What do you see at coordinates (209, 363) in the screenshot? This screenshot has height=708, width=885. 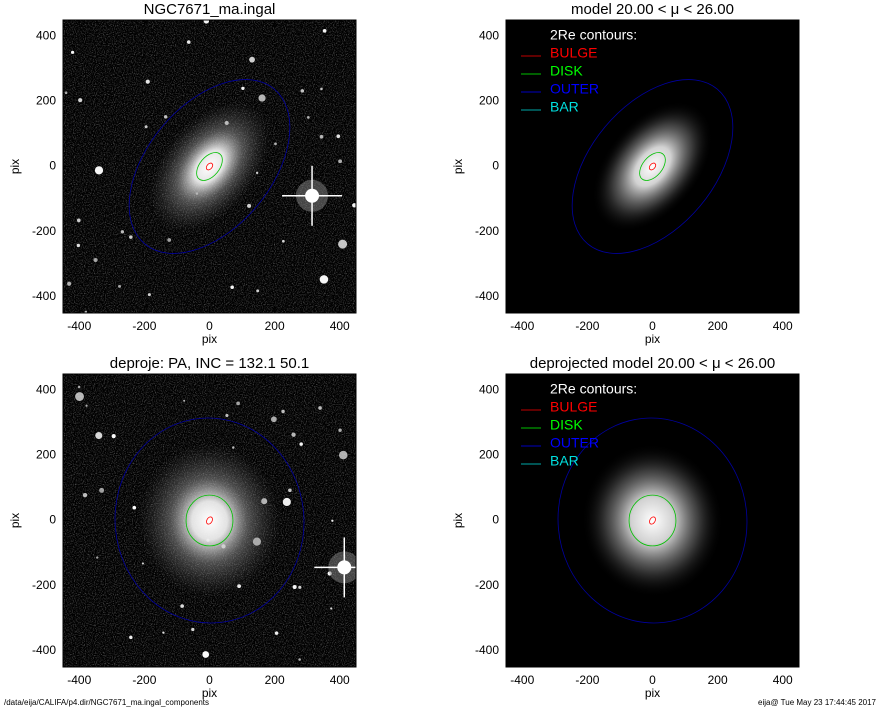 I see `chart-title: deproje: PA, INC = 132.1 50.1` at bounding box center [209, 363].